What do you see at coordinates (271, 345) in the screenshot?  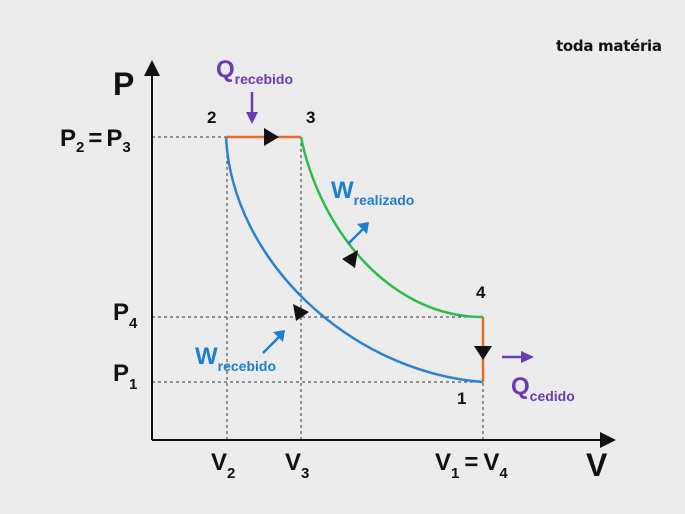 I see `w-recebido-arrow-shaft` at bounding box center [271, 345].